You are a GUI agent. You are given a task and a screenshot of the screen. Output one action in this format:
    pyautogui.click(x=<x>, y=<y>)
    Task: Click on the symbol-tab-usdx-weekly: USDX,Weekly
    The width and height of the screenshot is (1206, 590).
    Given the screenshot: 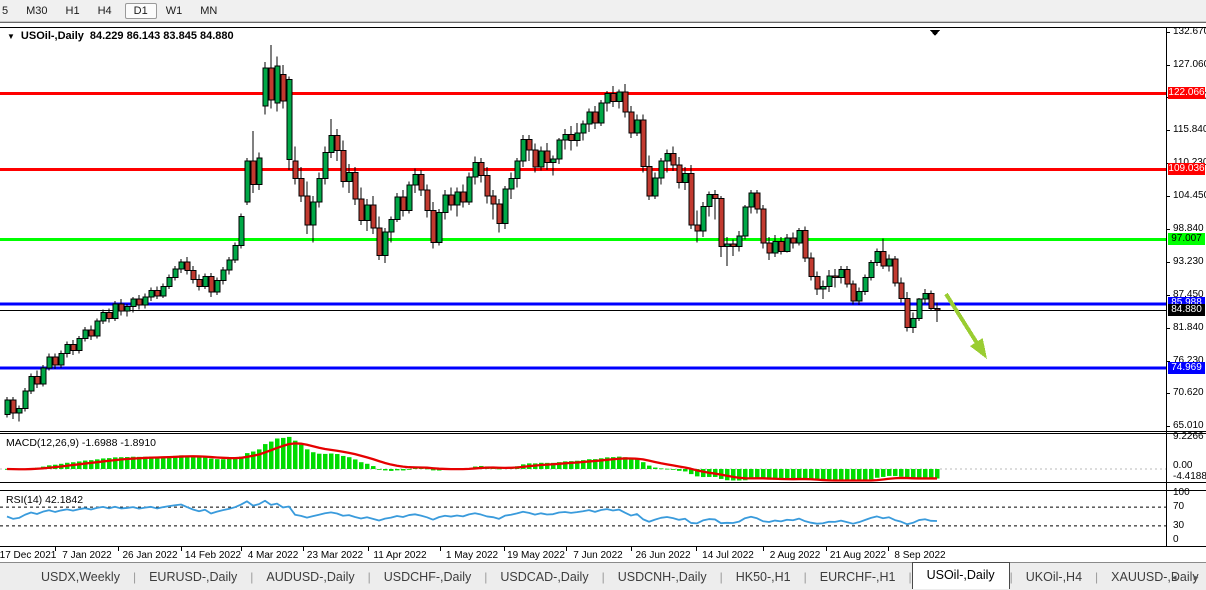 What is the action you would take?
    pyautogui.click(x=80, y=576)
    